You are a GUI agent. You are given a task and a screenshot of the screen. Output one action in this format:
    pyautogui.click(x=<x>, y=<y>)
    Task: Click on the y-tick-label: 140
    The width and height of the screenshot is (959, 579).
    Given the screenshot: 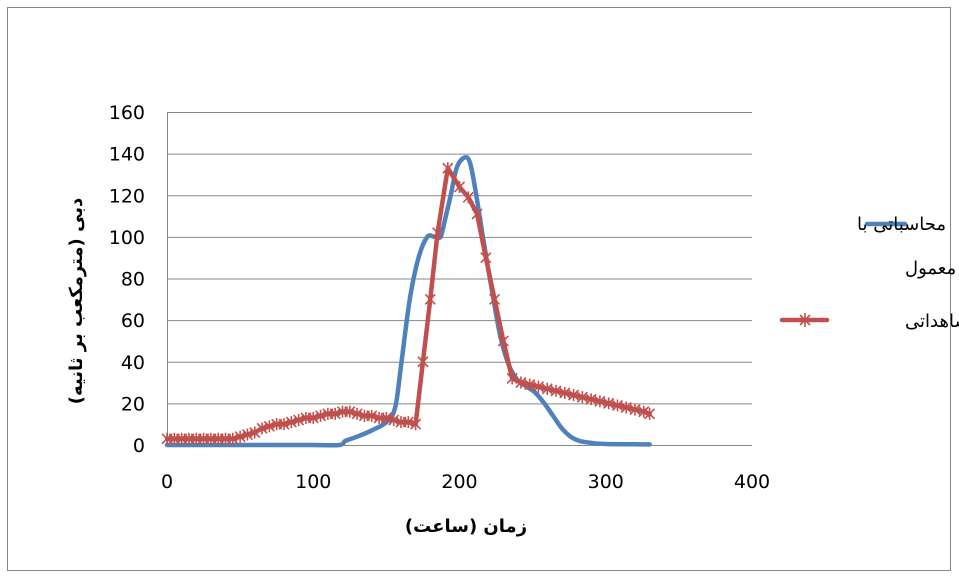 What is the action you would take?
    pyautogui.click(x=127, y=155)
    